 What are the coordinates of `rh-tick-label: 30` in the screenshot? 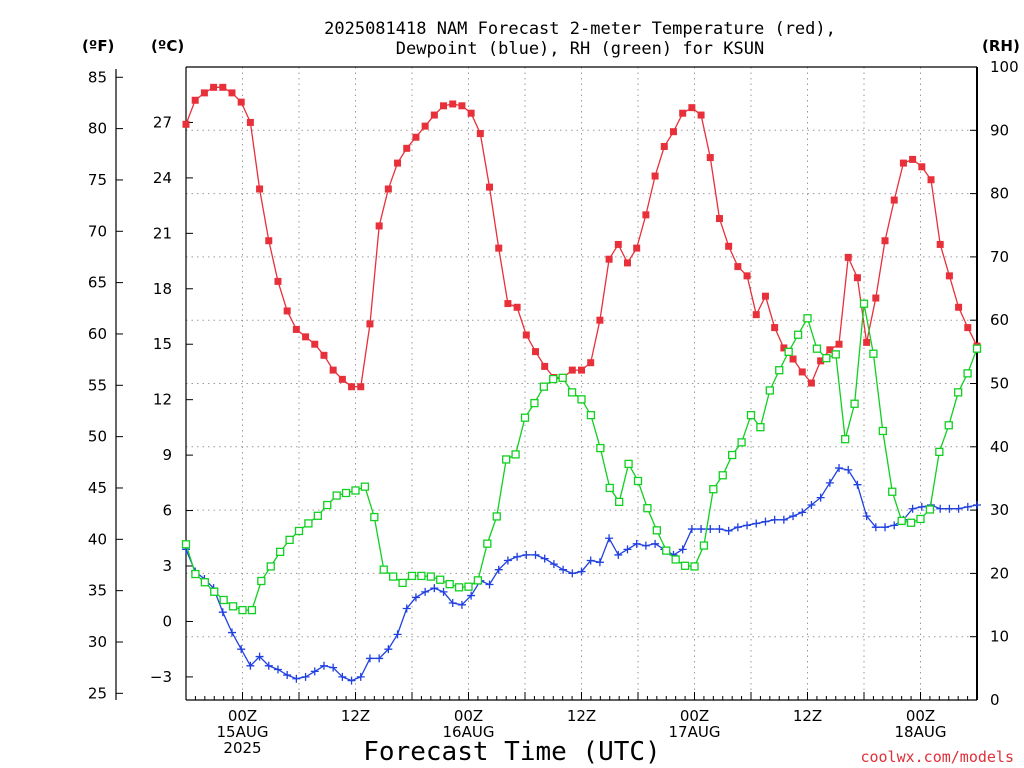 It's located at (999, 510).